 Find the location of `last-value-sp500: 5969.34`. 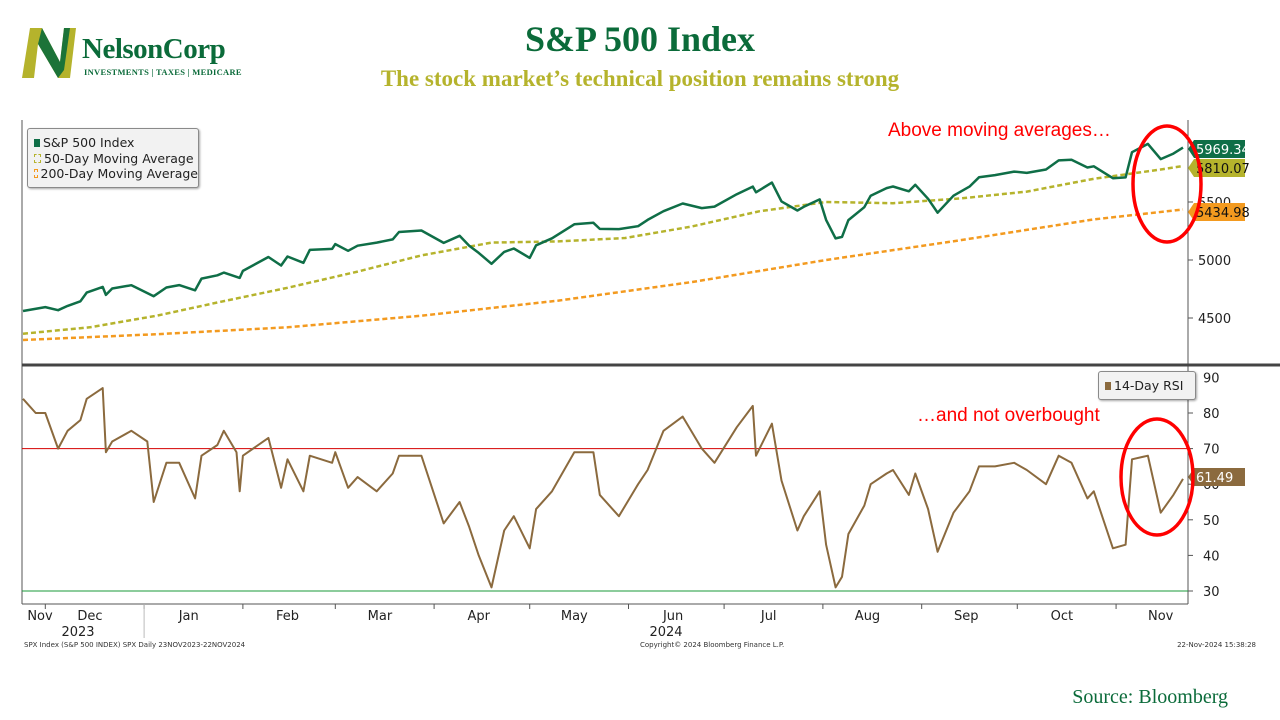

last-value-sp500: 5969.34 is located at coordinates (1223, 150).